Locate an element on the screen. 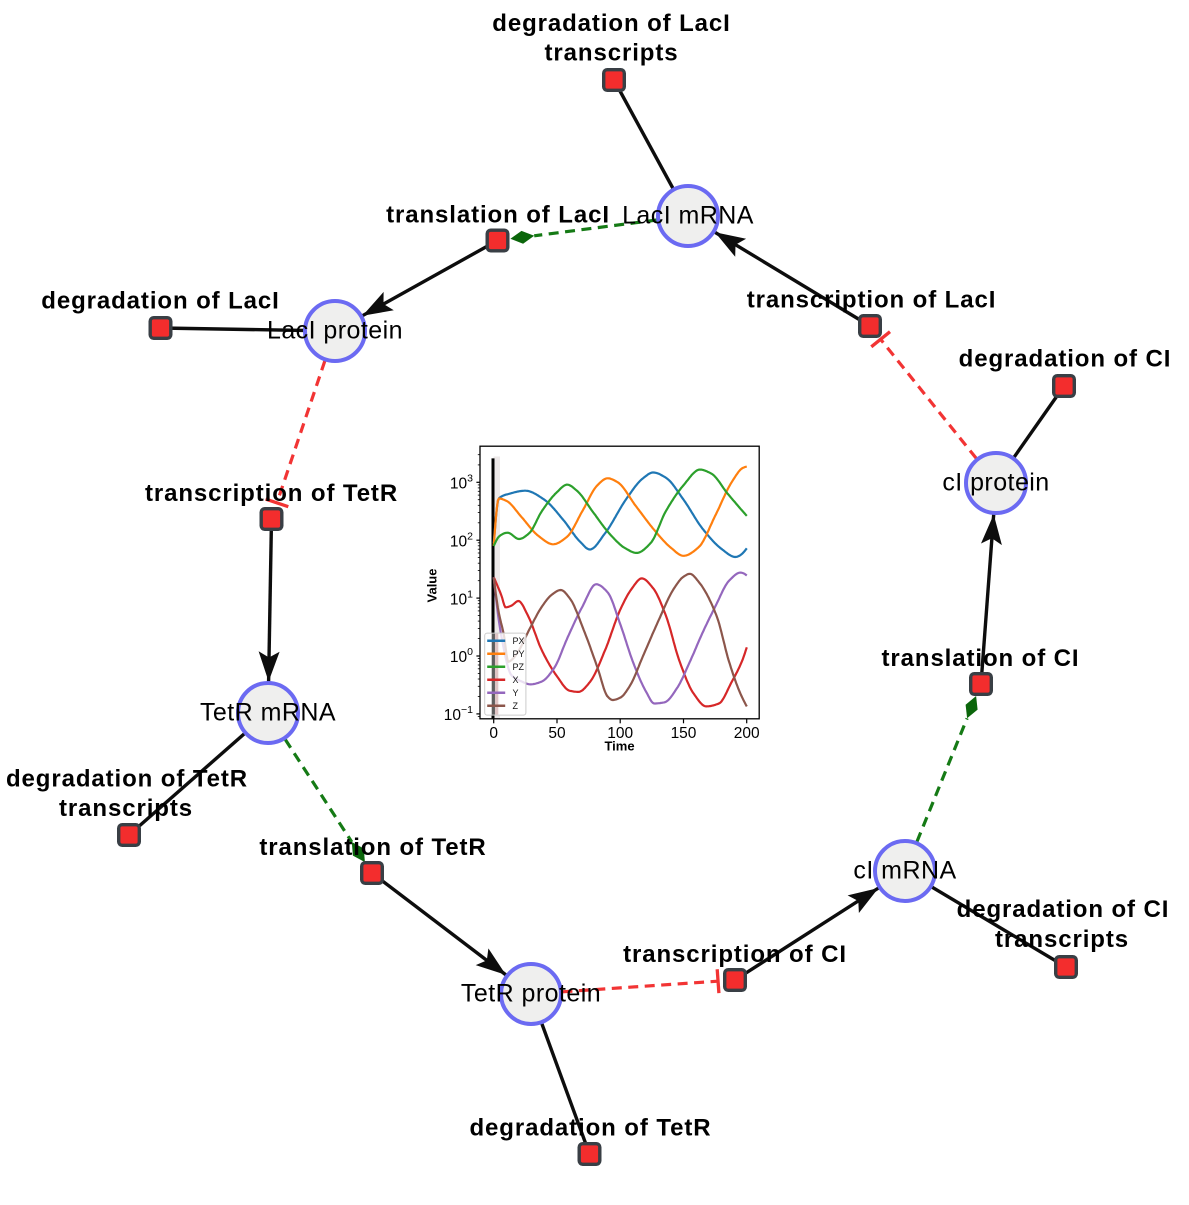 Image resolution: width=1189 pixels, height=1205 pixels. svg-text: PY is located at coordinates (519, 654).